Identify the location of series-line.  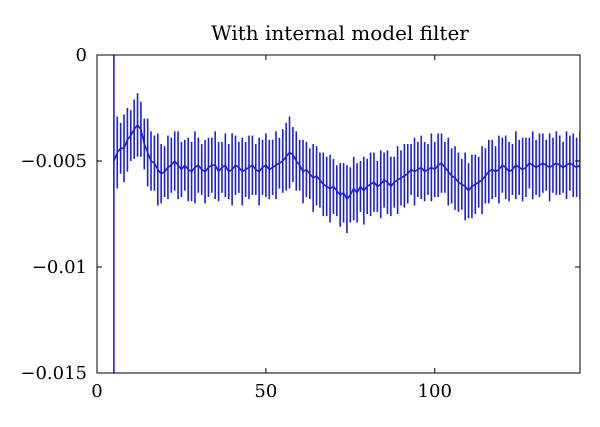
(346, 162).